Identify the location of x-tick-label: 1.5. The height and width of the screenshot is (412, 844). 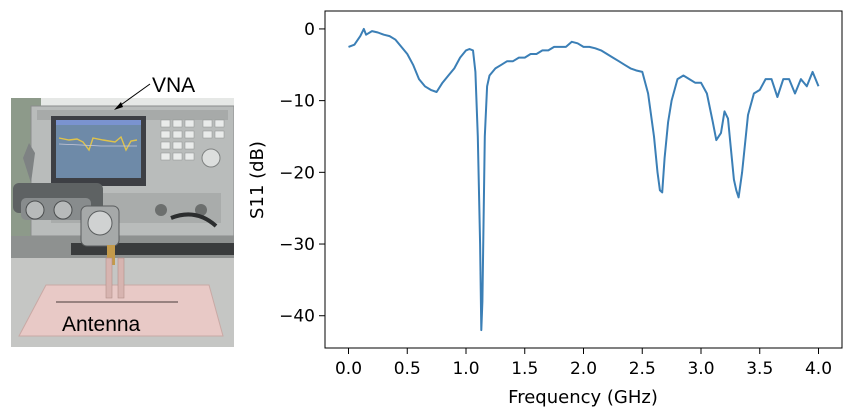
(524, 369).